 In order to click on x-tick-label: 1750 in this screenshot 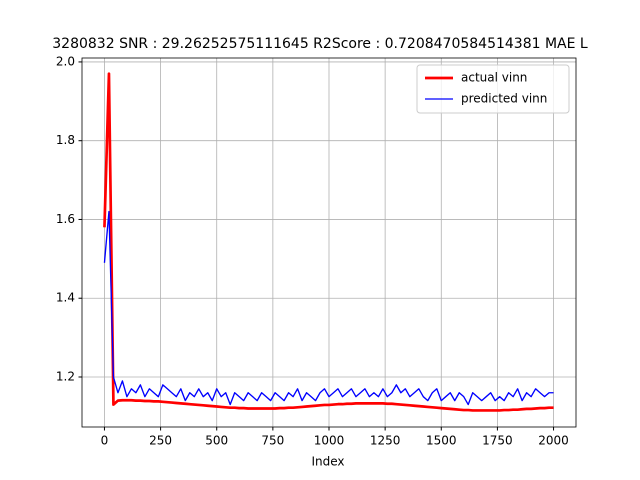, I will do `click(497, 441)`.